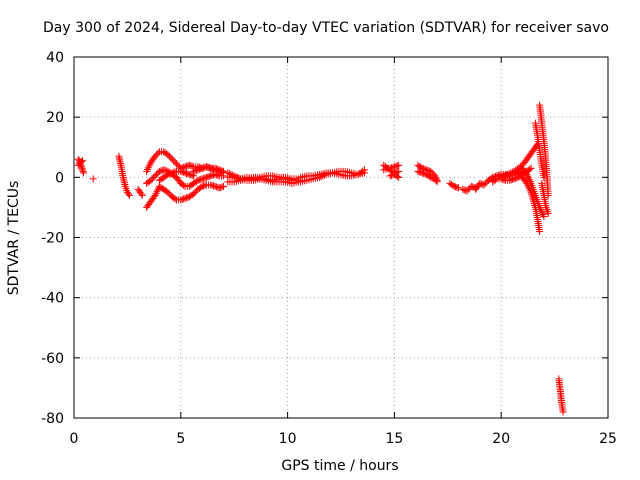 Image resolution: width=640 pixels, height=480 pixels. I want to click on x-tick-label: 25, so click(608, 439).